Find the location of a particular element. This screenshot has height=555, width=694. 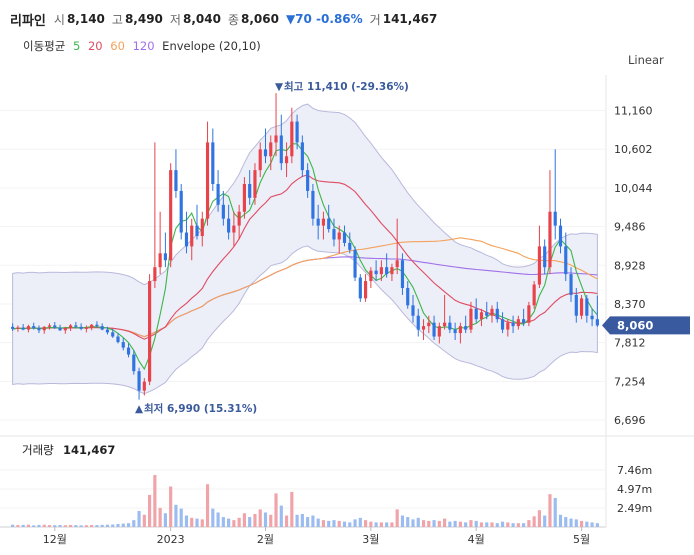

price-tick-label: 9,486 is located at coordinates (630, 227).